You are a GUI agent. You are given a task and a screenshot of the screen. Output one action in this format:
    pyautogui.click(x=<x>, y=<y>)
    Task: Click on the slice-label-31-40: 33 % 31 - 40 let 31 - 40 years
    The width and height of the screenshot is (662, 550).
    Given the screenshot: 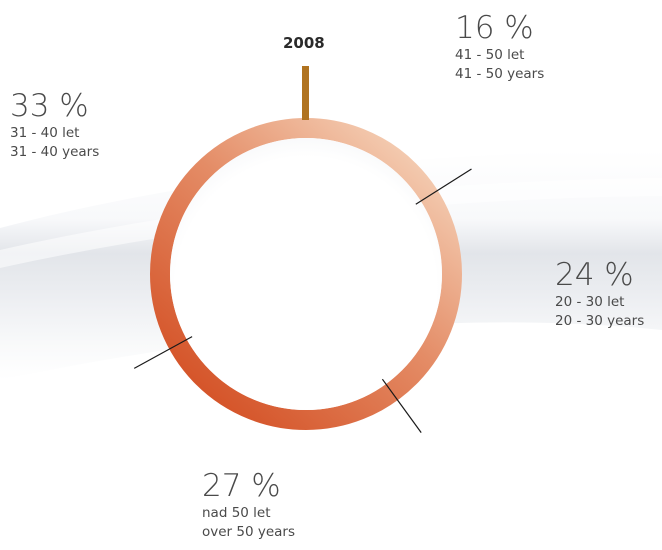 What is the action you would take?
    pyautogui.click(x=54, y=125)
    